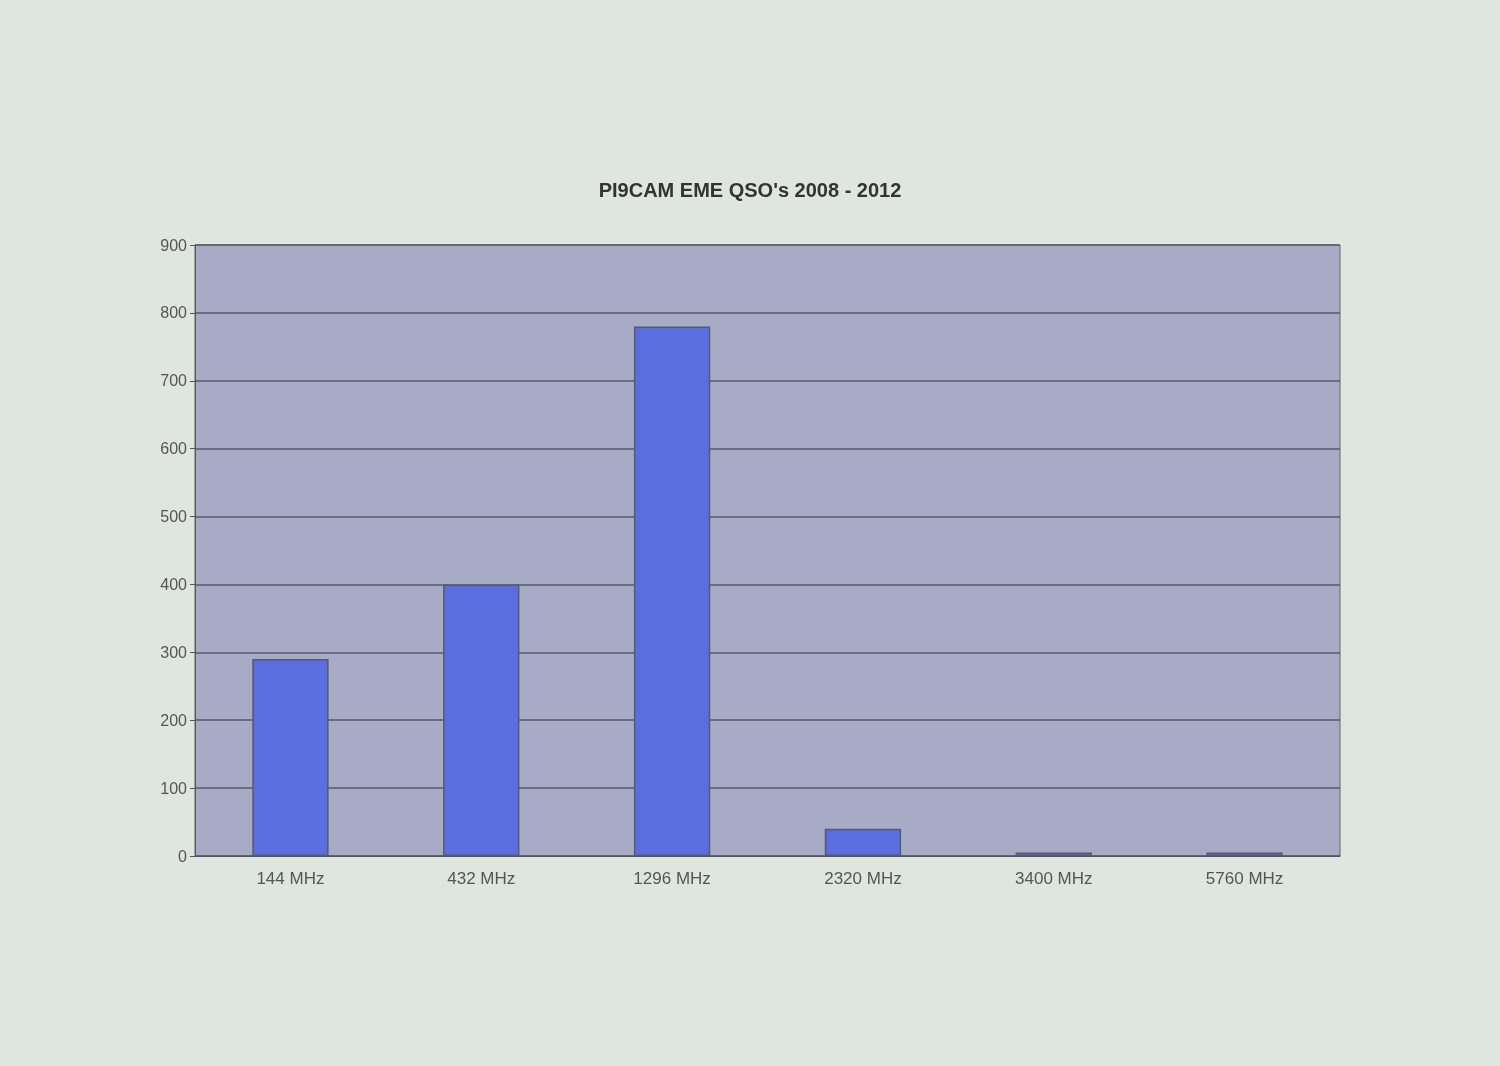 This screenshot has height=1066, width=1500. I want to click on y-tick-label: 200, so click(174, 720).